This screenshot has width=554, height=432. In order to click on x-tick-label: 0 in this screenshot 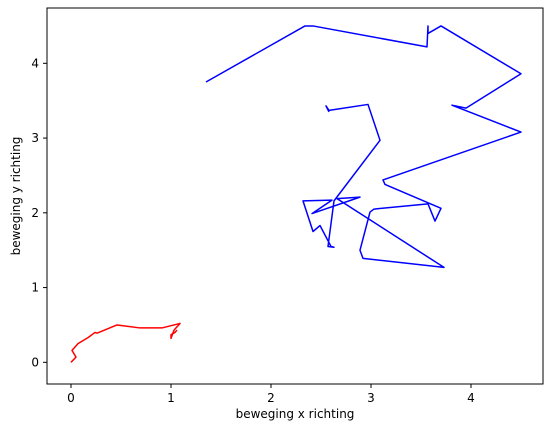, I will do `click(71, 398)`.